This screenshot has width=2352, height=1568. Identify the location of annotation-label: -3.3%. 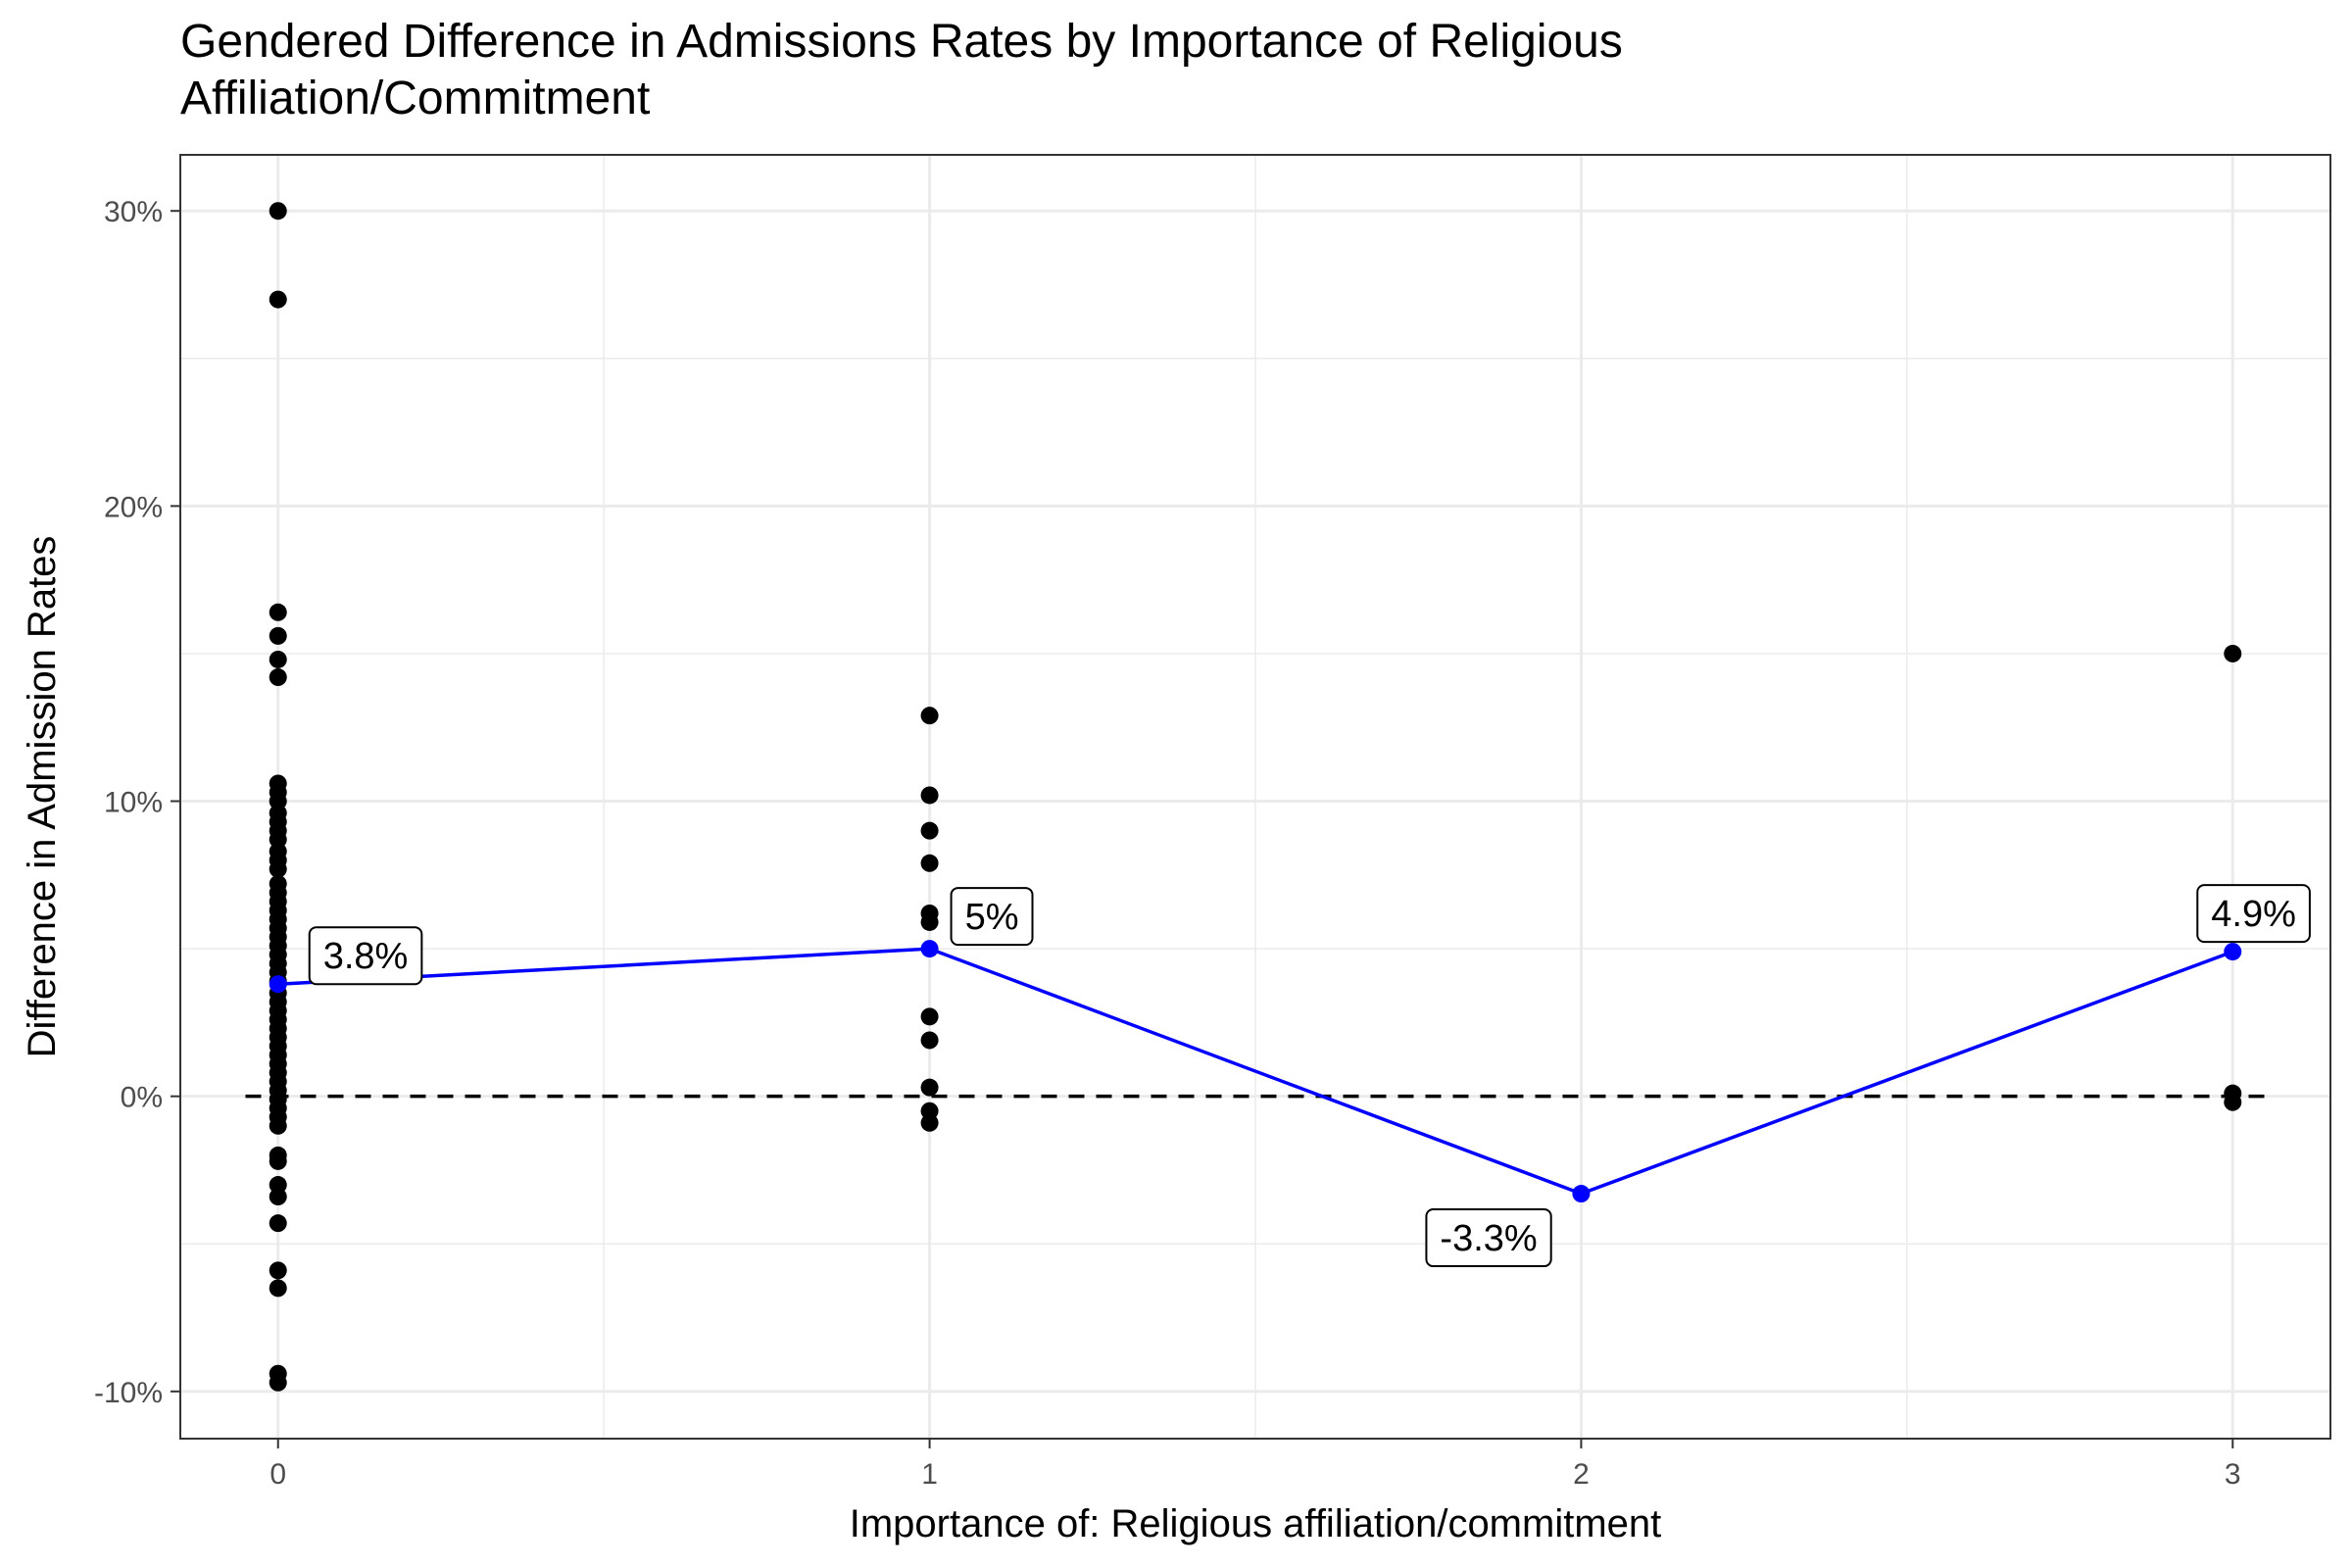
(1488, 1238).